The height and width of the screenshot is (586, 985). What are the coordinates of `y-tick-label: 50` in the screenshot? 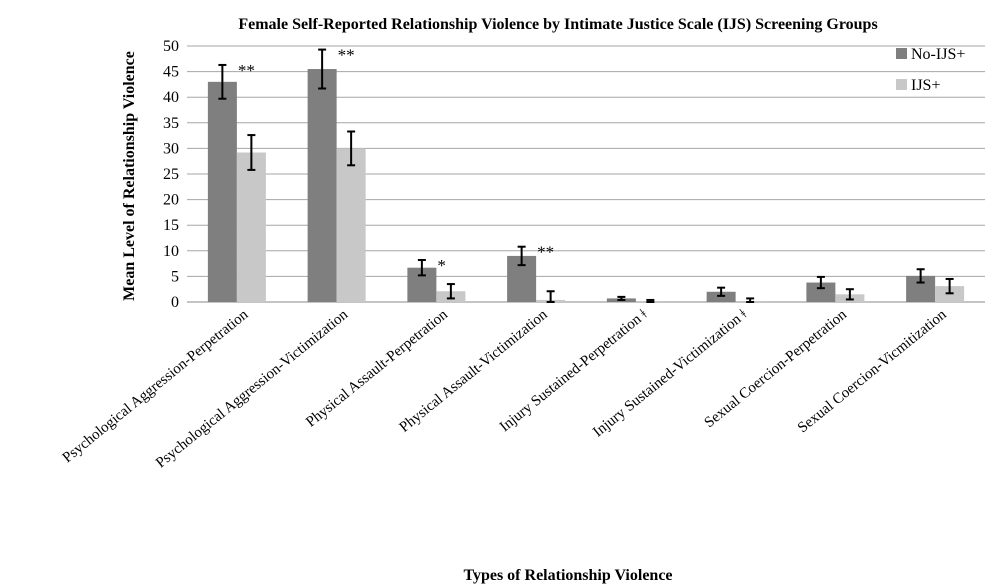 It's located at (171, 46).